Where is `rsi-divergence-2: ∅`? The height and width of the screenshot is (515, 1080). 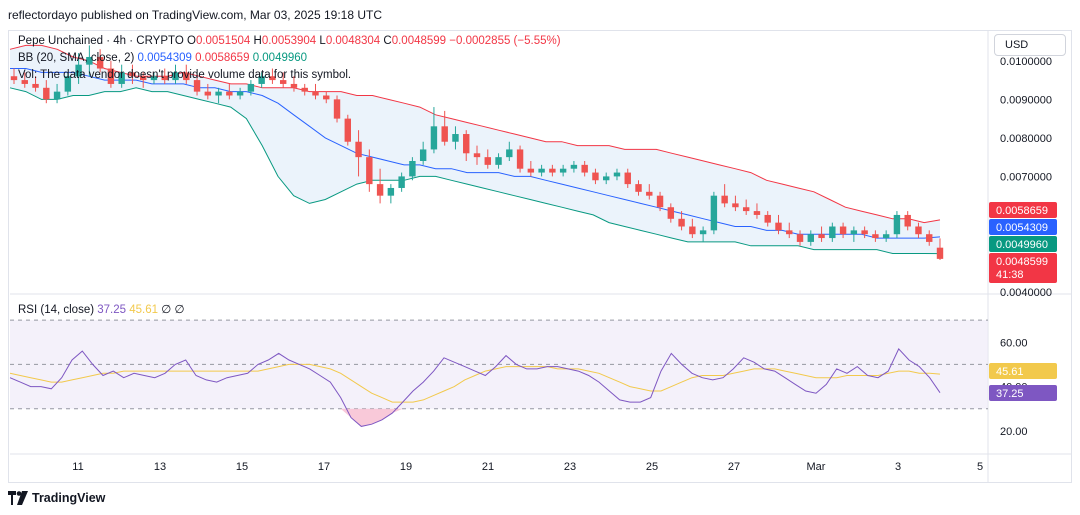 rsi-divergence-2: ∅ is located at coordinates (179, 310).